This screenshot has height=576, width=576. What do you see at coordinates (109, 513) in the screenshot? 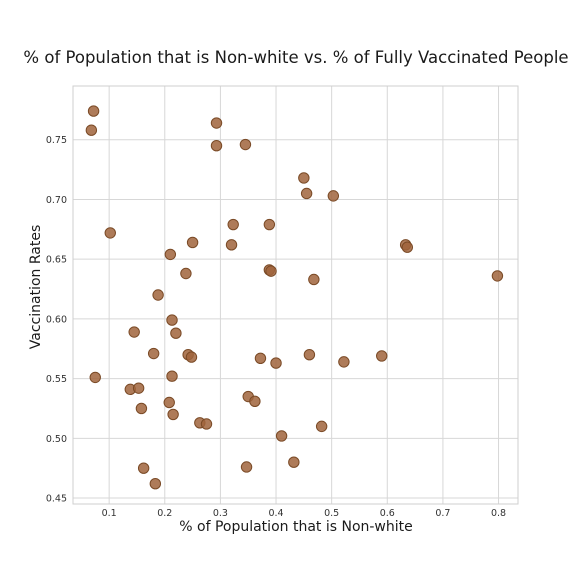
I see `x-tick-label: 0.1` at bounding box center [109, 513].